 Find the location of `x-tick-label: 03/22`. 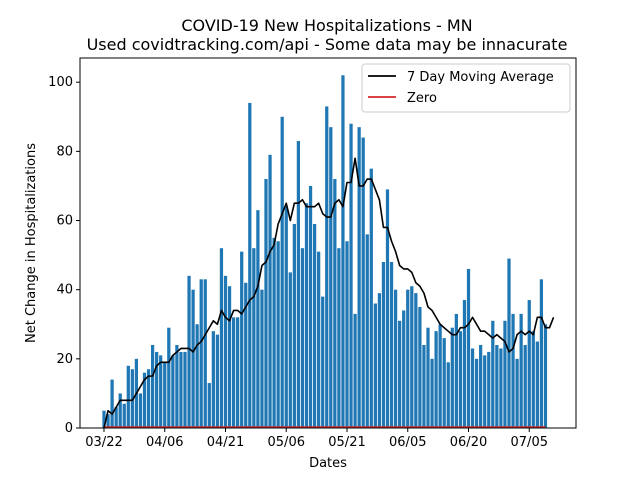

x-tick-label: 03/22 is located at coordinates (103, 442).